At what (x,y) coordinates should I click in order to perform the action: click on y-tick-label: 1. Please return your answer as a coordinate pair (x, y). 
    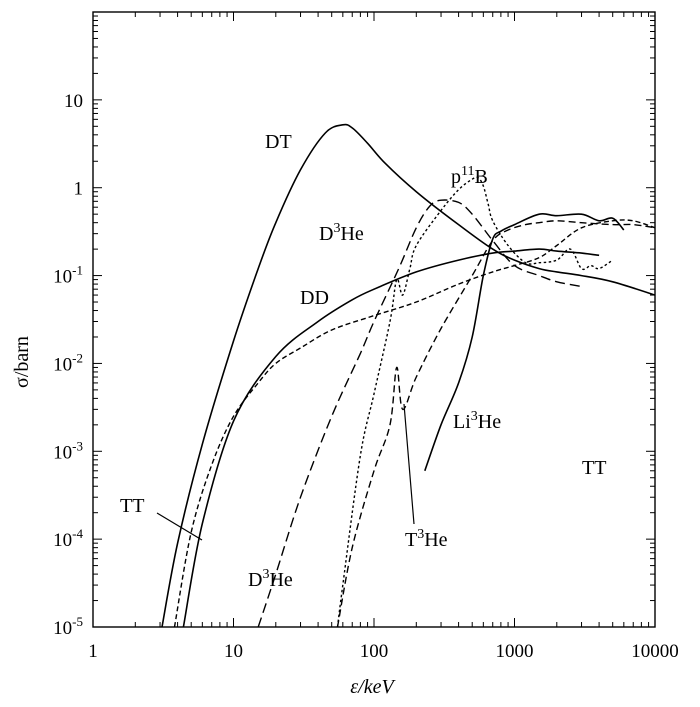
    Looking at the image, I should click on (79, 189).